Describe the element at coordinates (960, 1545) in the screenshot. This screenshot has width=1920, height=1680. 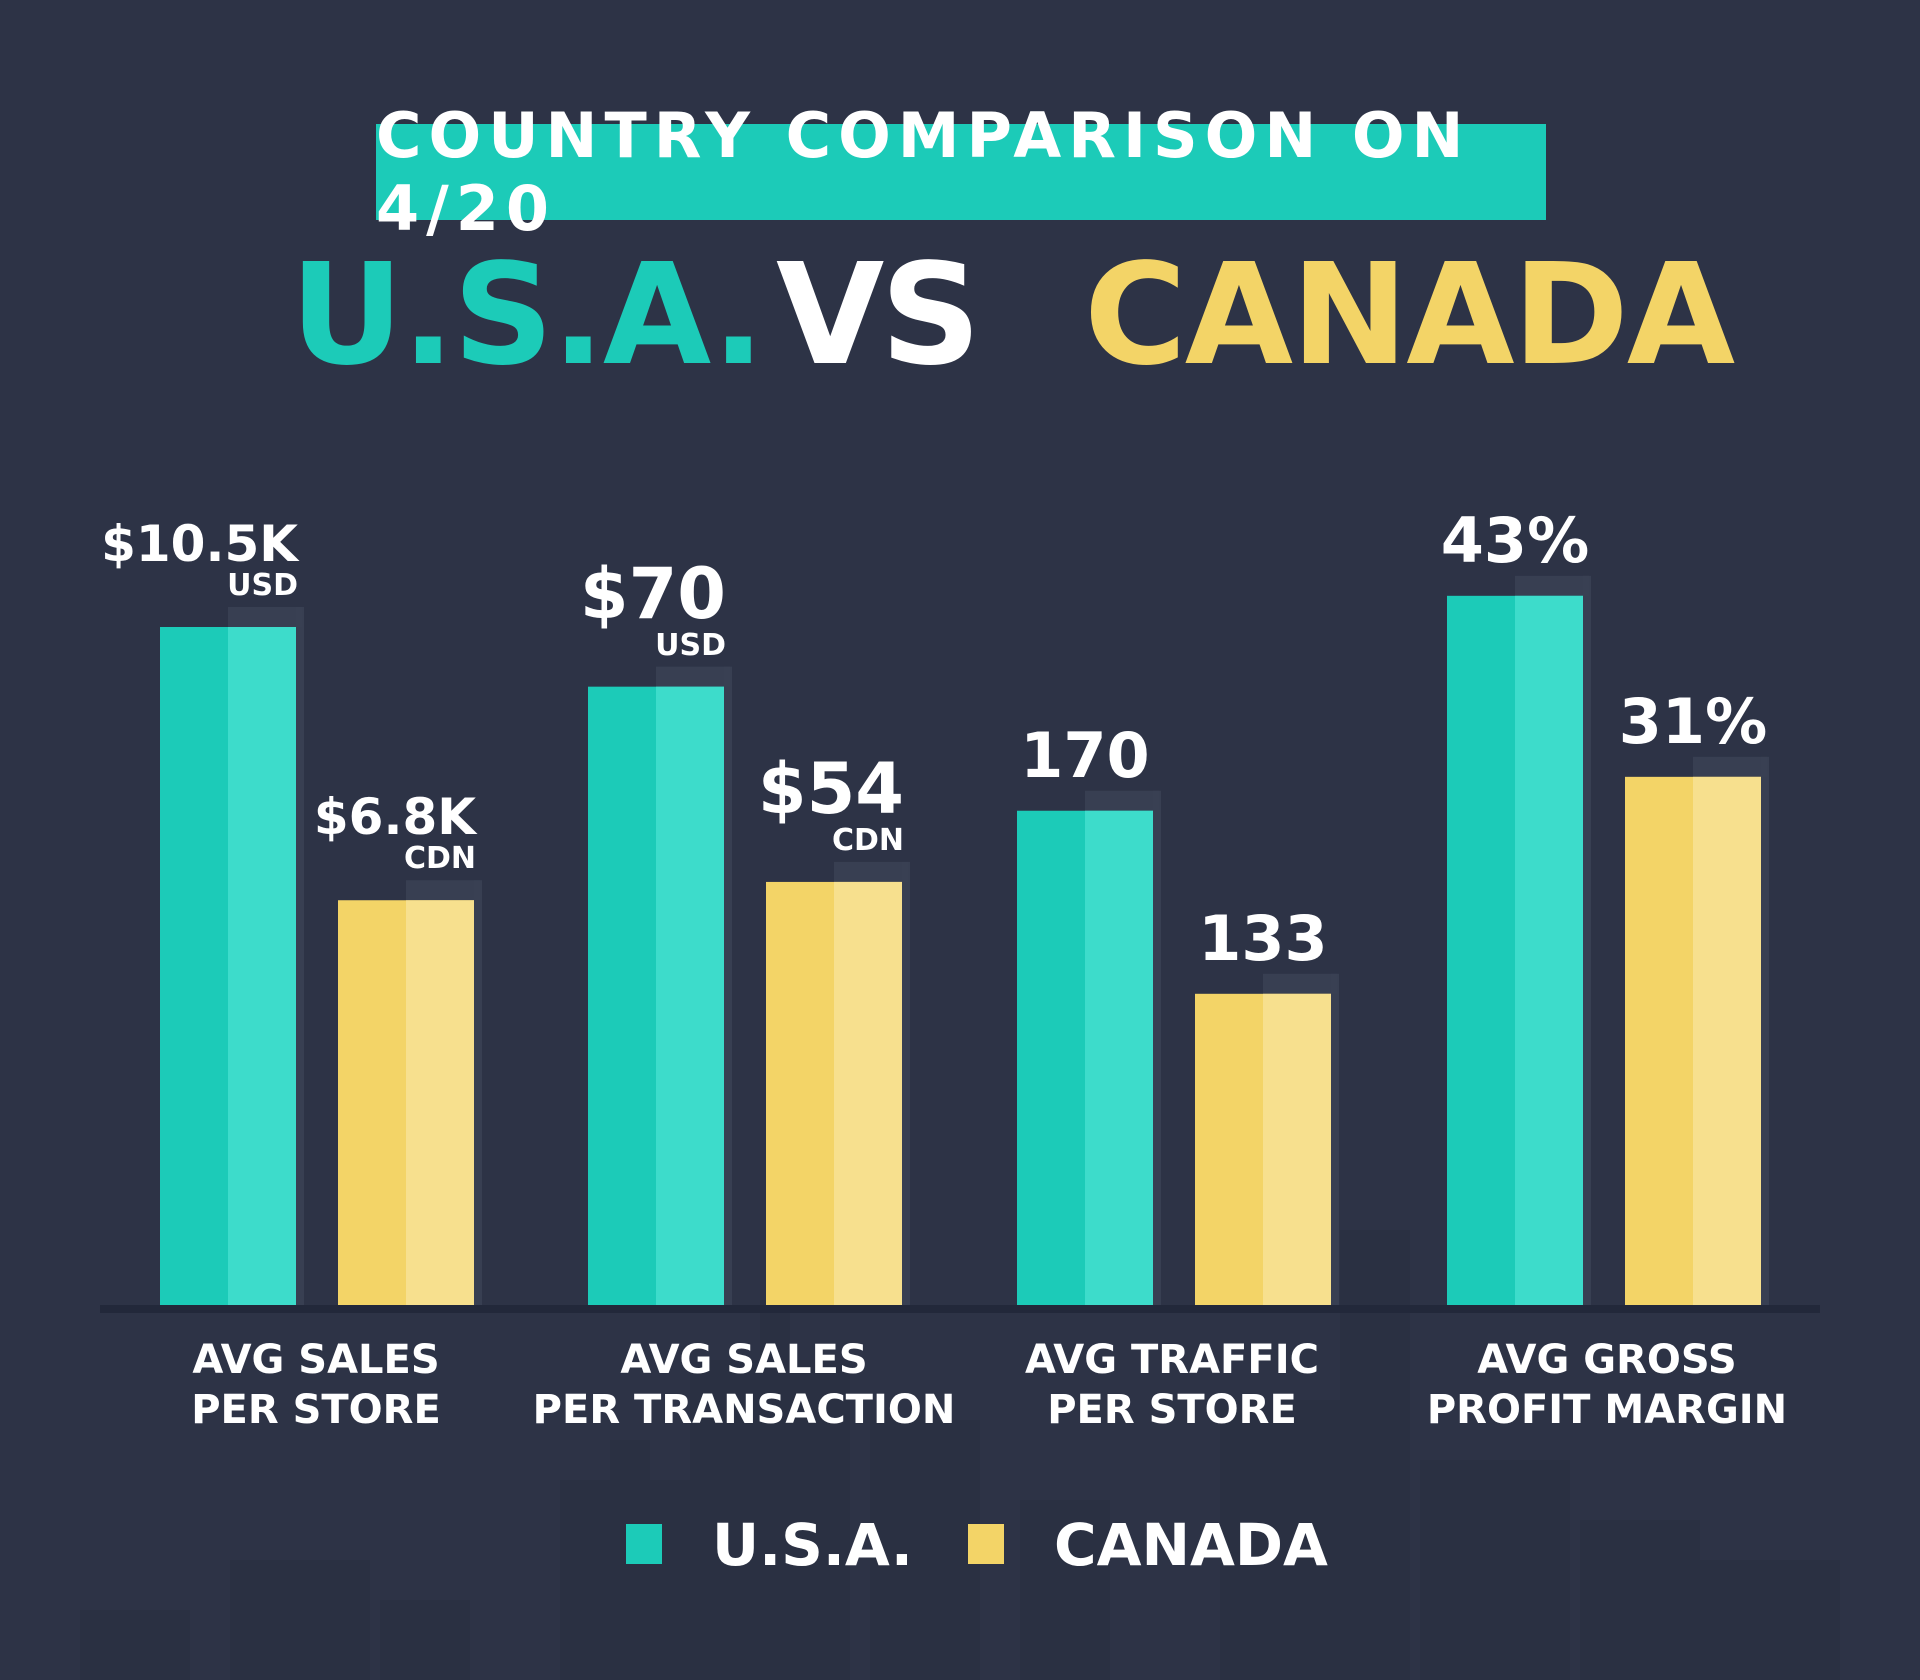
I see `legend: U.S.A. CANADA` at that location.